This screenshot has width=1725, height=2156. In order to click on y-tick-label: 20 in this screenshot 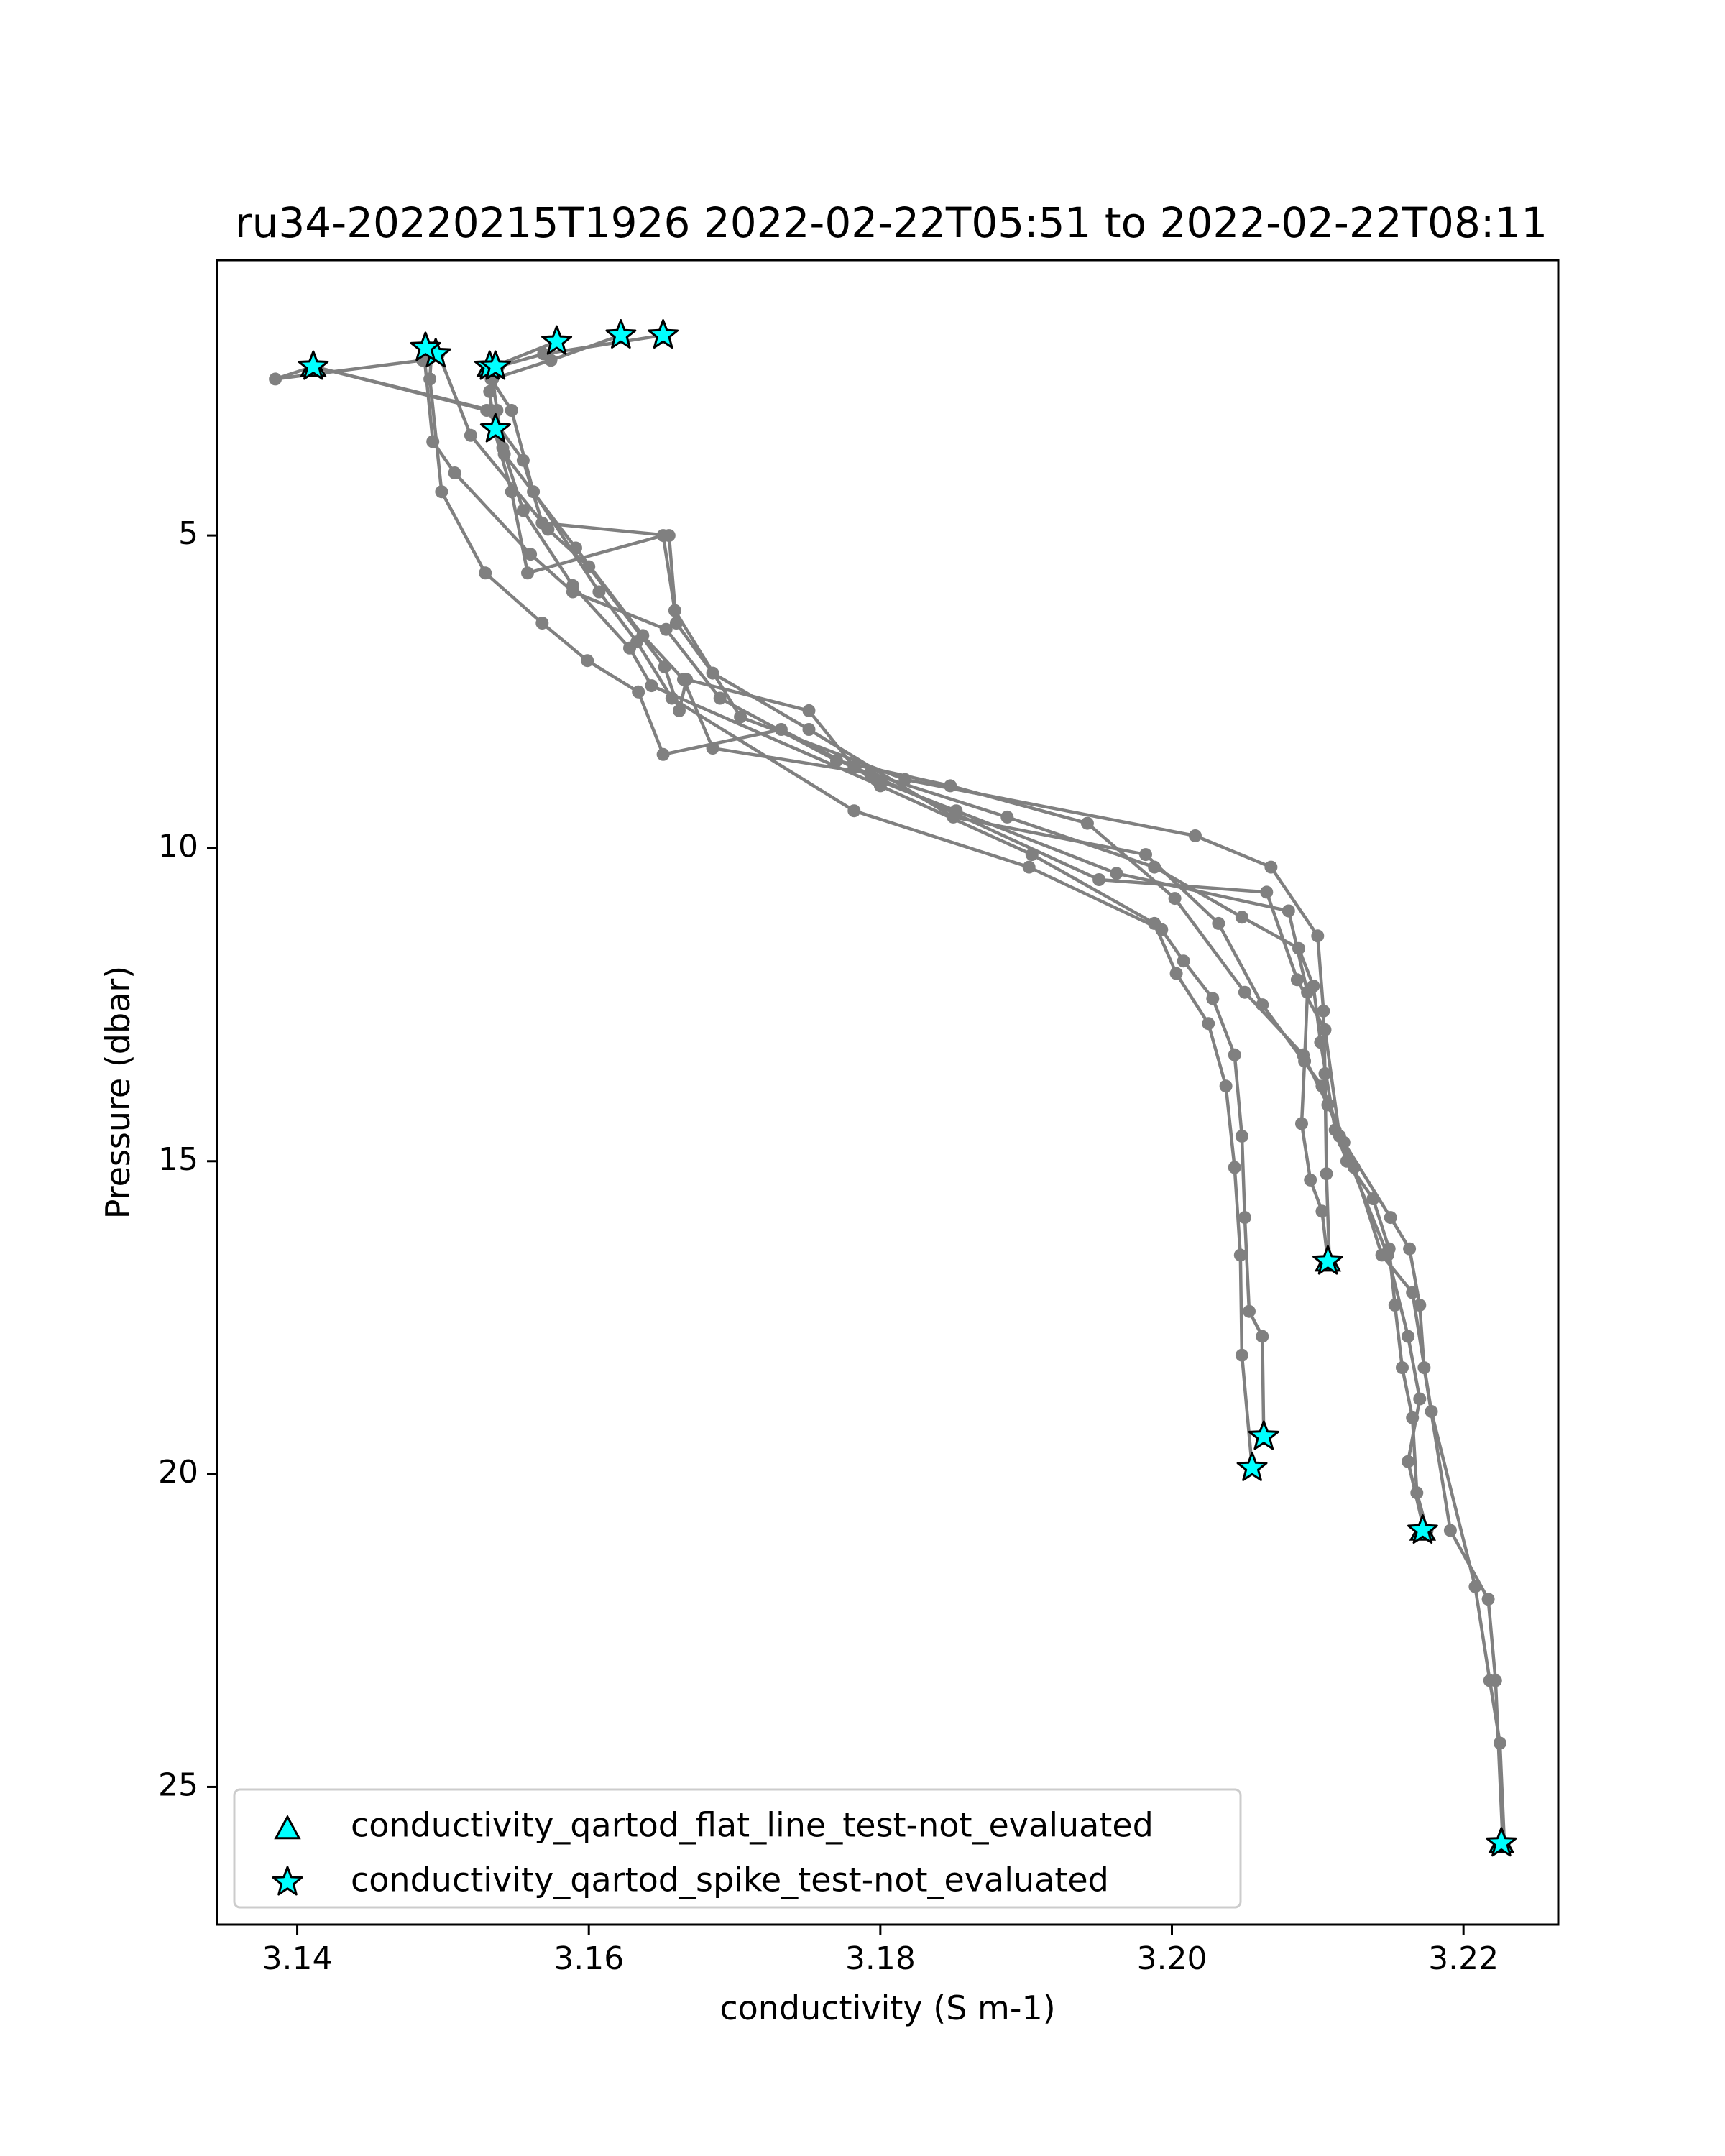, I will do `click(178, 1472)`.